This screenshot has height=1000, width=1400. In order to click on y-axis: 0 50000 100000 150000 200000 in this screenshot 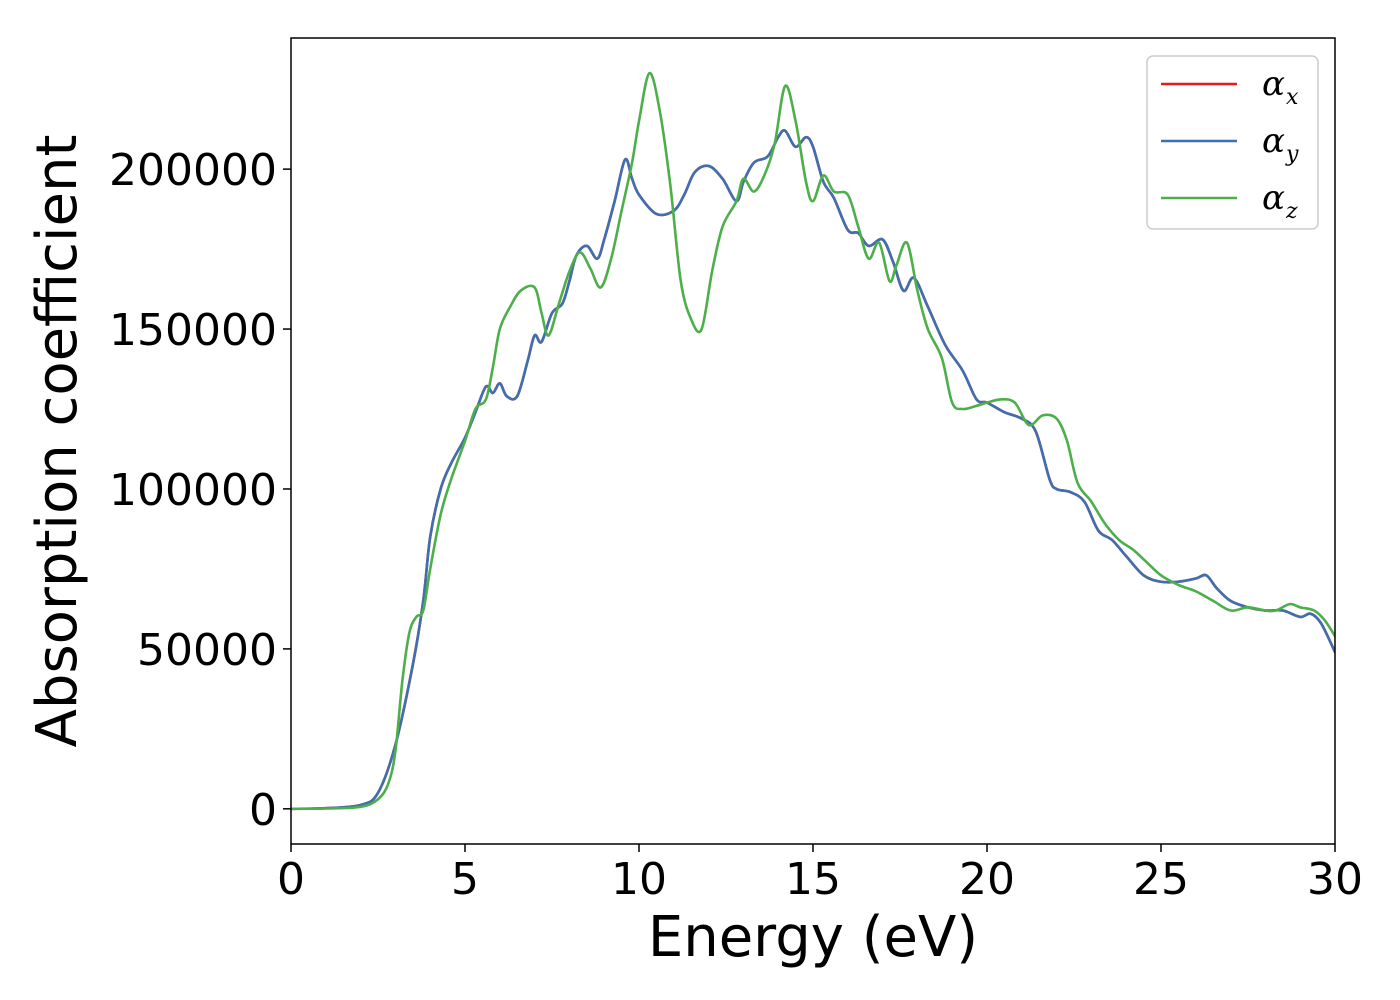, I will do `click(200, 490)`.